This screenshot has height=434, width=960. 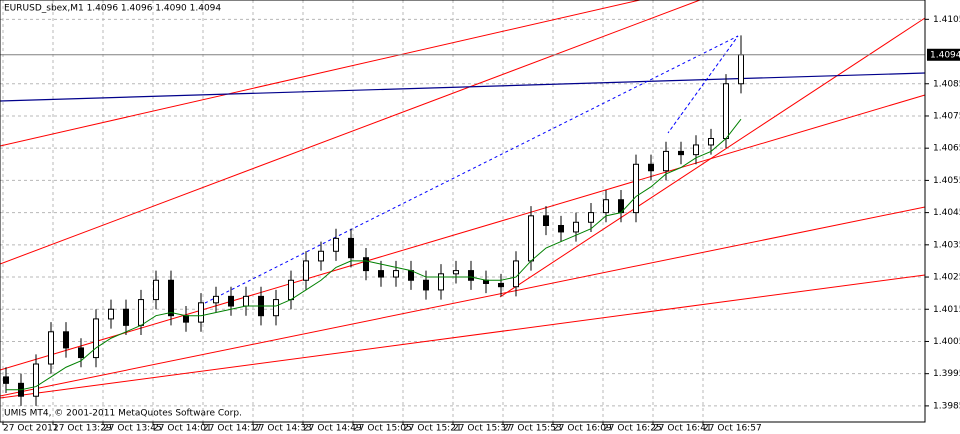 I want to click on x-tick-label: 27 Oct 16:57, so click(x=732, y=429).